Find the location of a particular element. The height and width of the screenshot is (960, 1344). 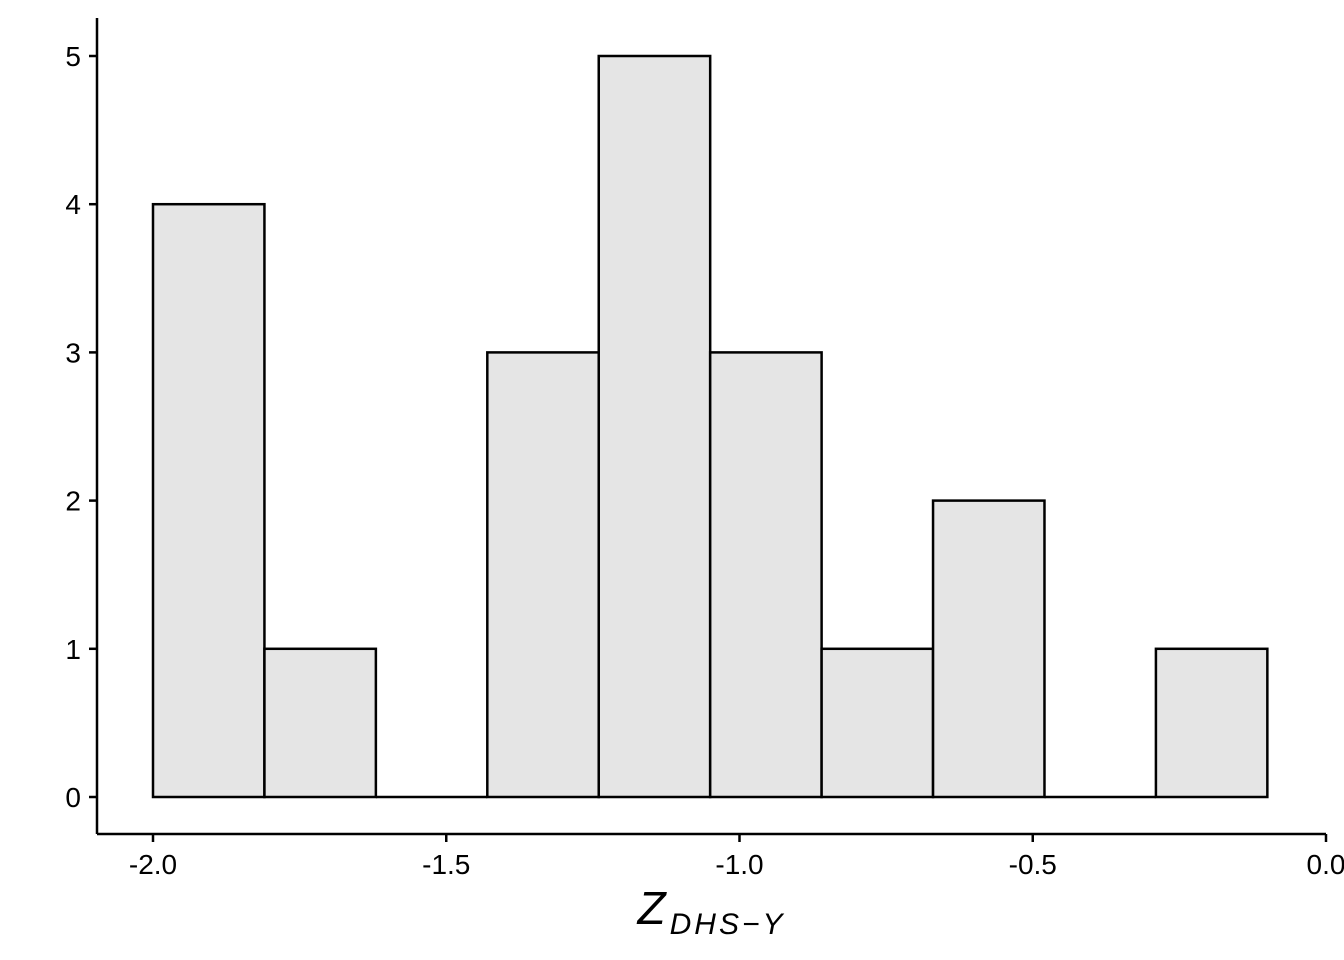

x-tick-label: 0.0 is located at coordinates (1325, 864).